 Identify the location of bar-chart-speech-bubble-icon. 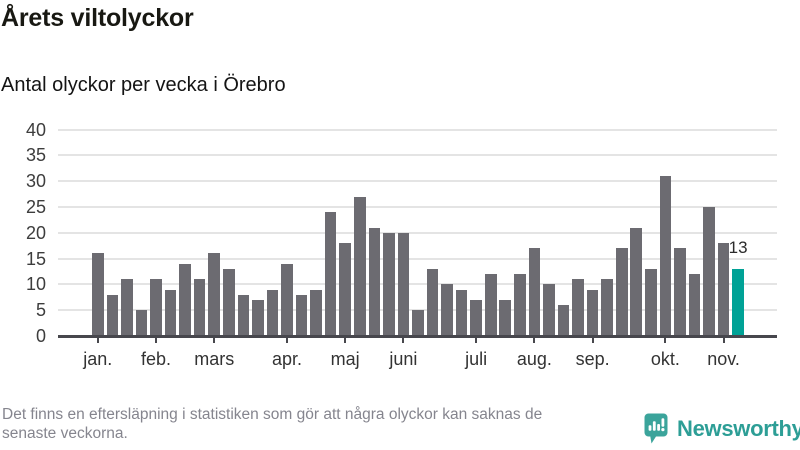
(656, 428).